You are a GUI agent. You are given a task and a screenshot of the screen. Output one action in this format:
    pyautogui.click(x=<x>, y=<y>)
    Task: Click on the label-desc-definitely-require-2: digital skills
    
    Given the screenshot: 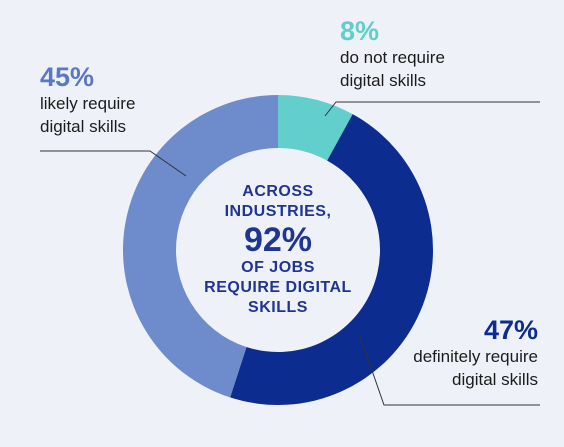 What is the action you would take?
    pyautogui.click(x=495, y=379)
    